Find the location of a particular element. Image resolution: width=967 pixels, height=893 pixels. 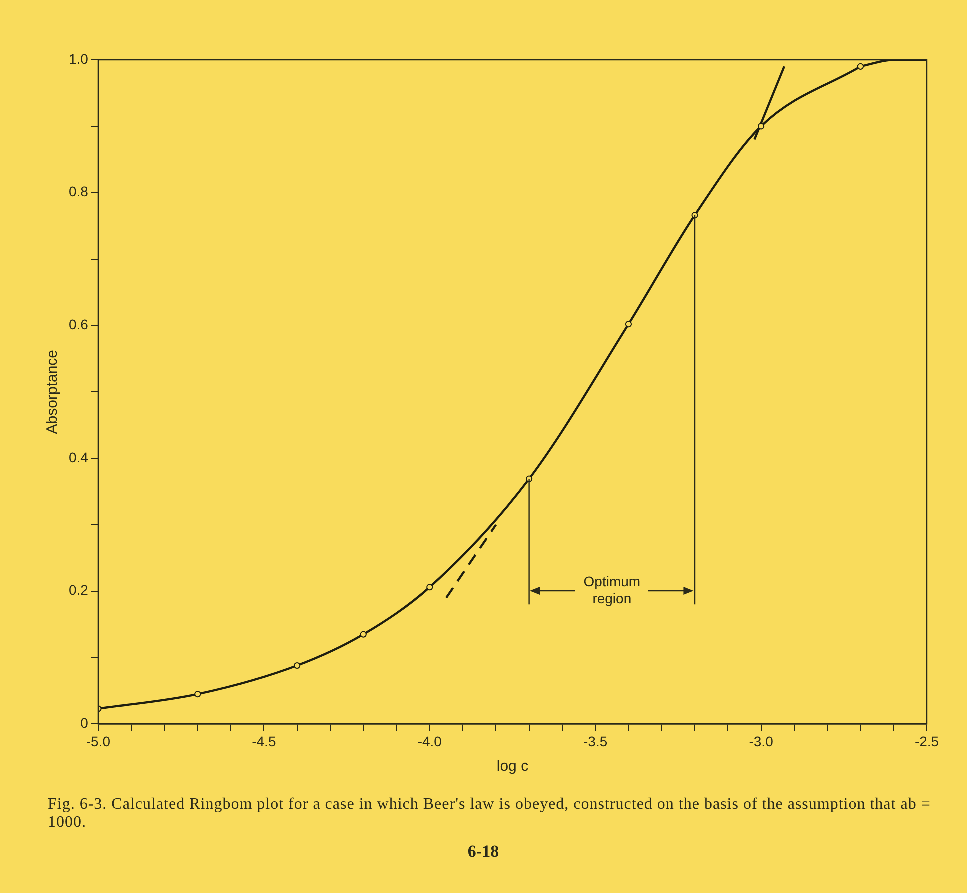

y-tick-label: 0.4 is located at coordinates (78, 457).